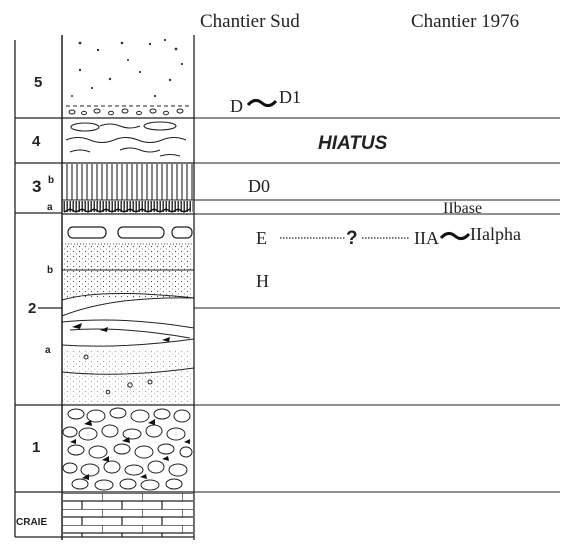 The height and width of the screenshot is (547, 564). Describe the element at coordinates (262, 281) in the screenshot. I see `label-h: H` at that location.